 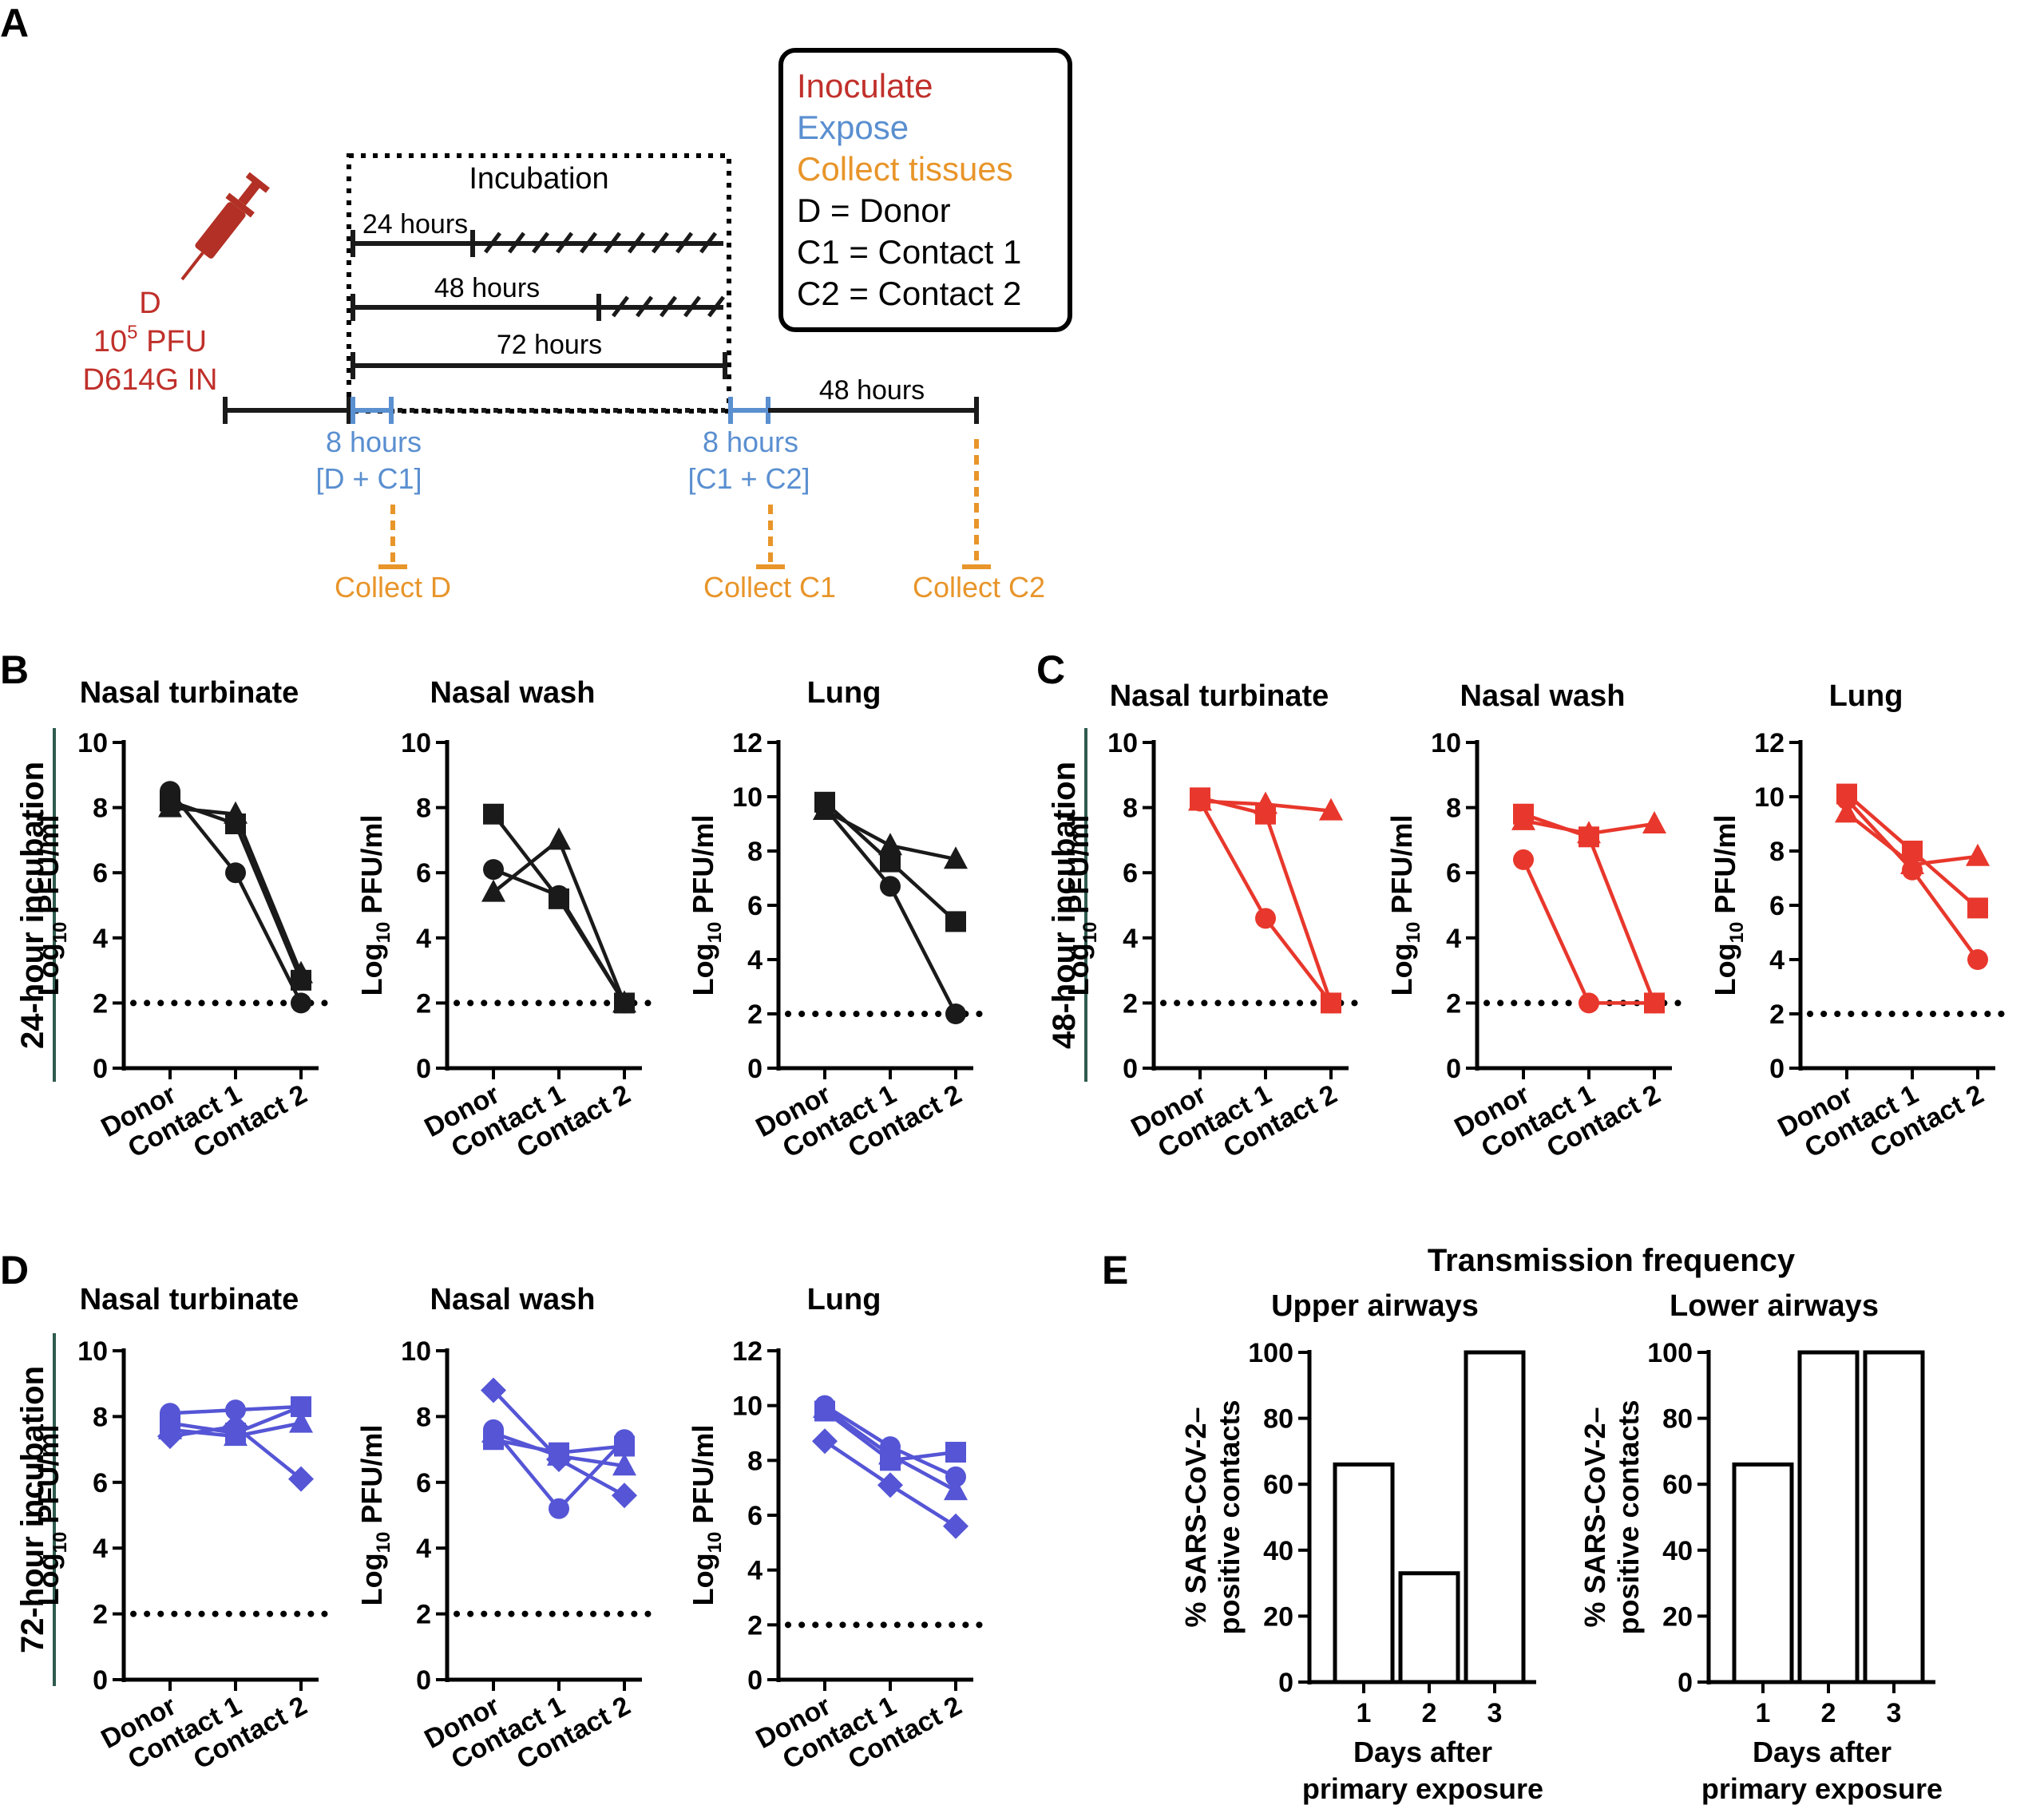 What do you see at coordinates (1677, 1551) in the screenshot?
I see `y-tick-label: 40` at bounding box center [1677, 1551].